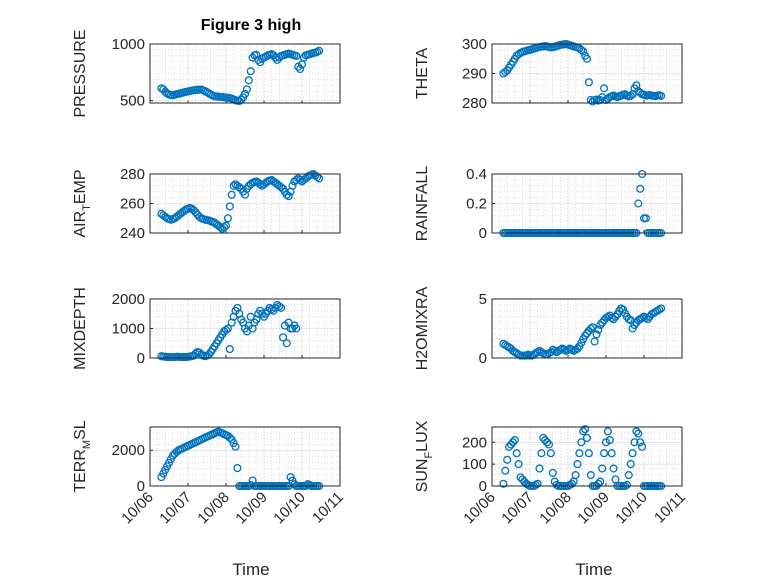 This screenshot has width=778, height=583. I want to click on y-tick-label: 290, so click(474, 74).